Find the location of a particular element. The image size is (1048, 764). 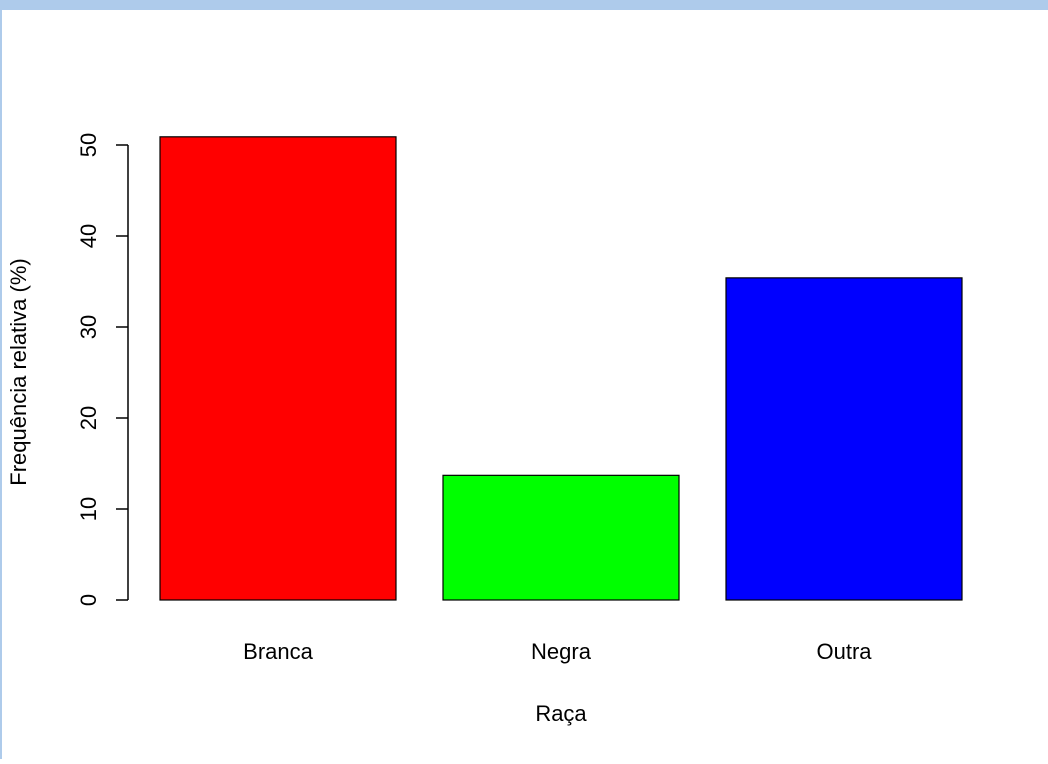

y-tick-label: 30 is located at coordinates (88, 327).